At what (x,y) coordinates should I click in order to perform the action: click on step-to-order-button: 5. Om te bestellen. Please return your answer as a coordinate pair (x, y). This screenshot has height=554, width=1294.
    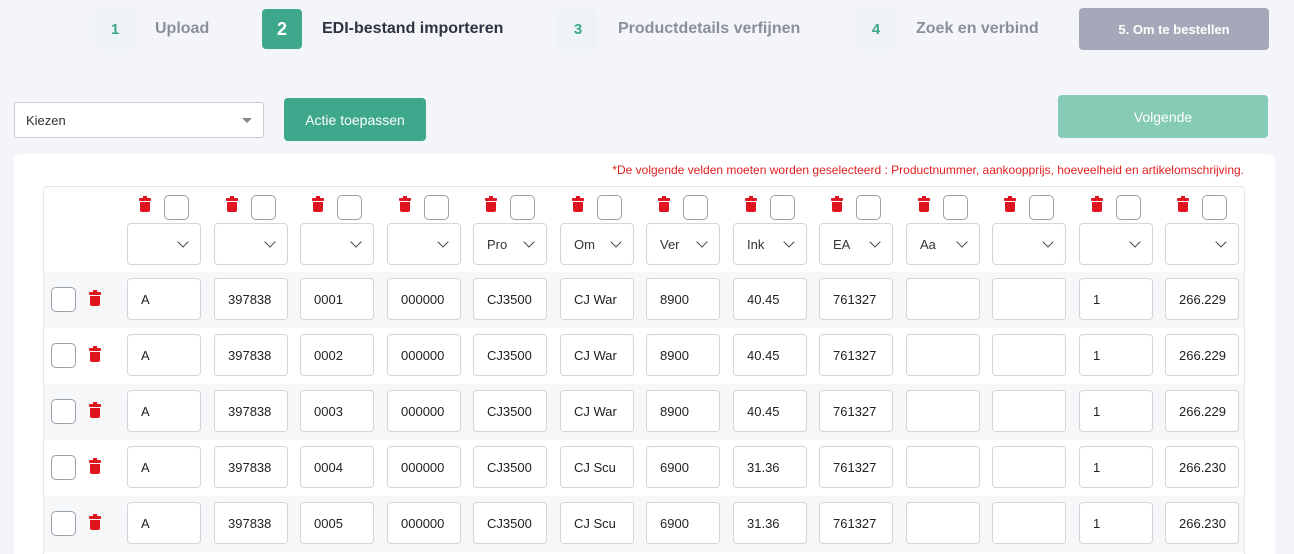
    Looking at the image, I should click on (1174, 29).